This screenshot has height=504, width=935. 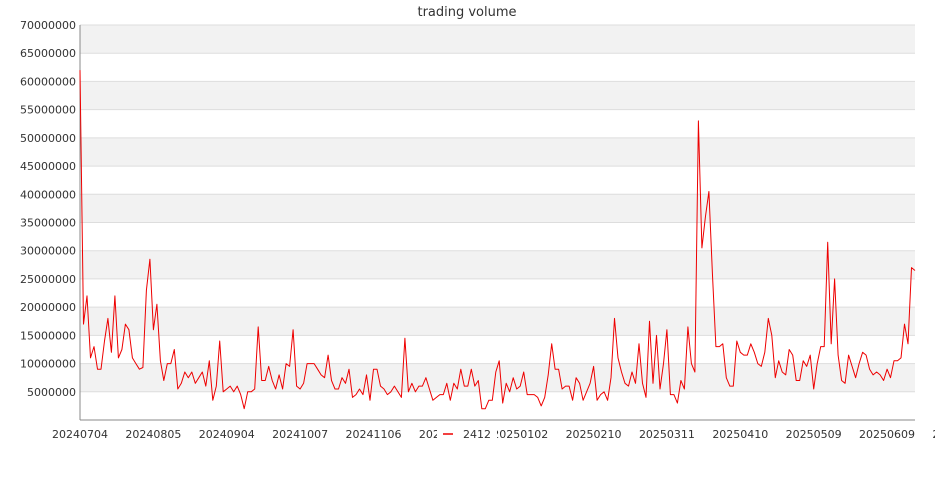 What do you see at coordinates (667, 434) in the screenshot?
I see `x-tick-label: 20250311` at bounding box center [667, 434].